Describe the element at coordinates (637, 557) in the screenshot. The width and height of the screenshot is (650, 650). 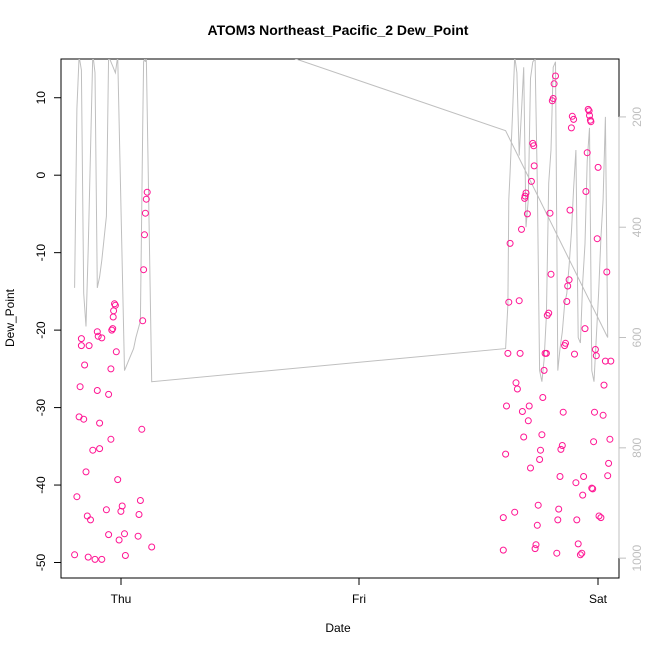
I see `y2-tick-label: 1000` at that location.